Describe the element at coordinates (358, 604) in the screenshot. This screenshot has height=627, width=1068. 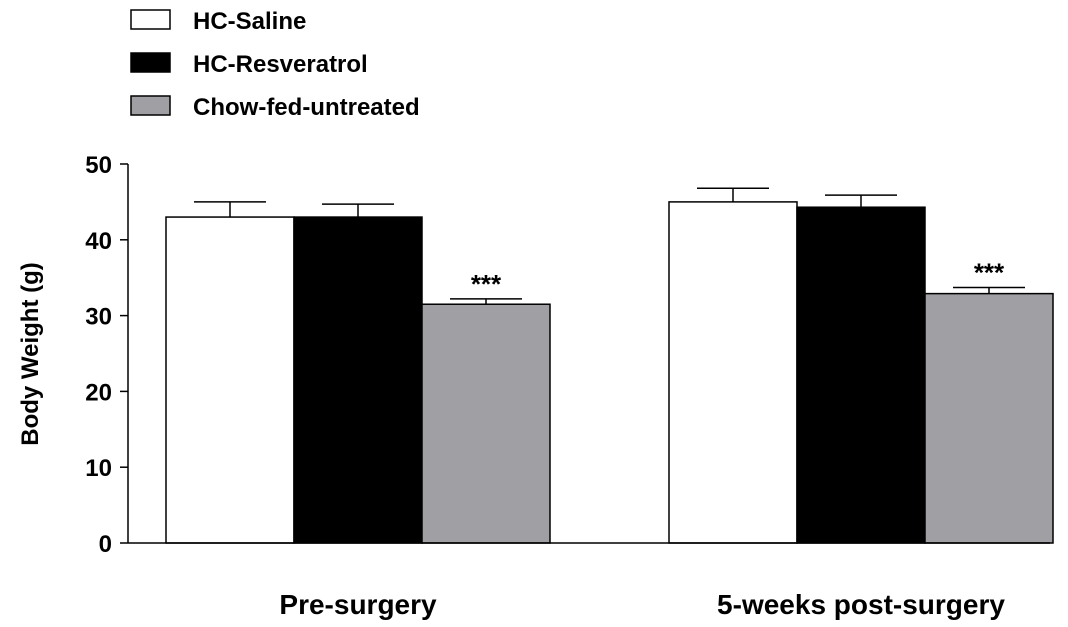
I see `x-category-label: Pre-surgery` at that location.